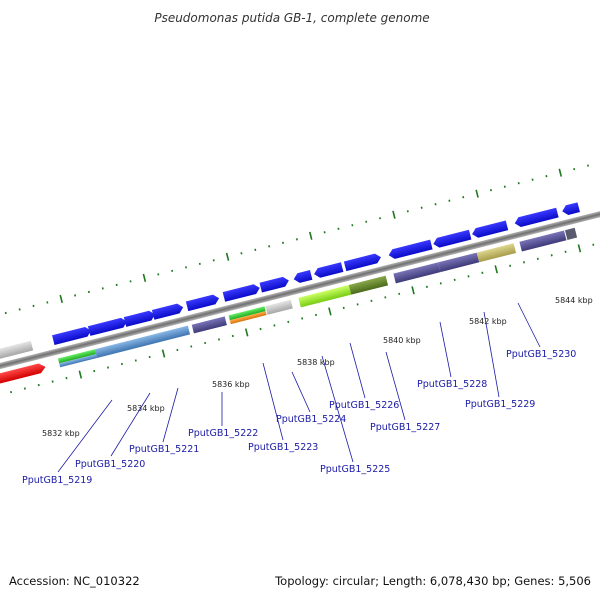 This screenshot has width=600, height=600. Describe the element at coordinates (541, 354) in the screenshot. I see `gene-label-5230: PputGB1_5230` at that location.